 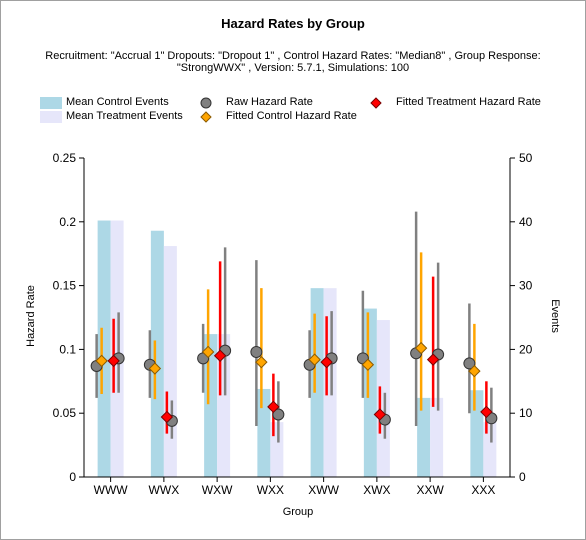 I want to click on y-tick-label-5: 0.25, so click(x=65, y=158).